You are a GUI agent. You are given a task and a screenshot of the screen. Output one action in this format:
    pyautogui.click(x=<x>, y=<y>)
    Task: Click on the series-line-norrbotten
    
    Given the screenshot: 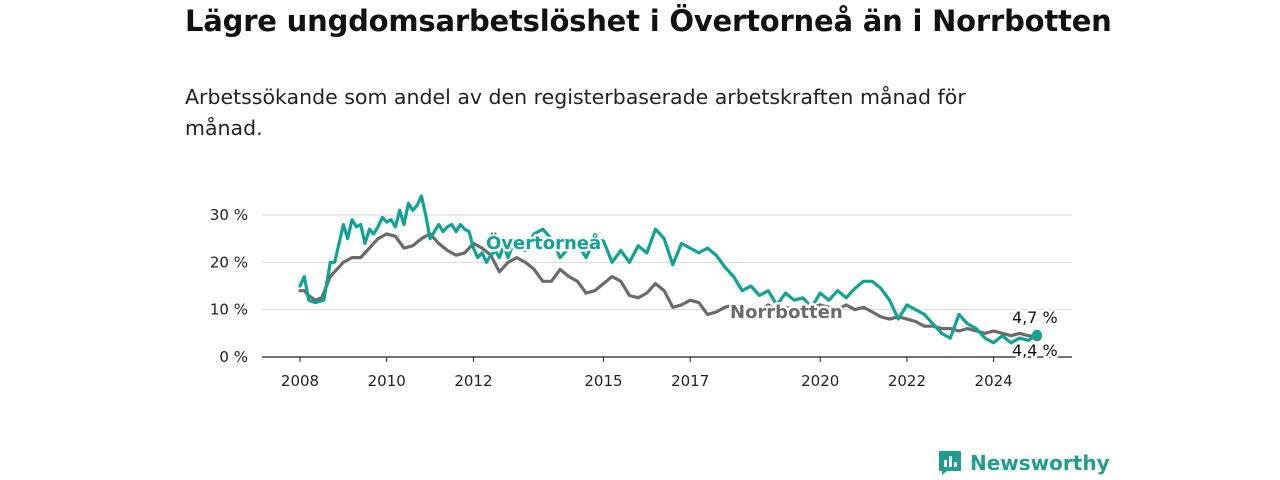 What is the action you would take?
    pyautogui.click(x=668, y=285)
    